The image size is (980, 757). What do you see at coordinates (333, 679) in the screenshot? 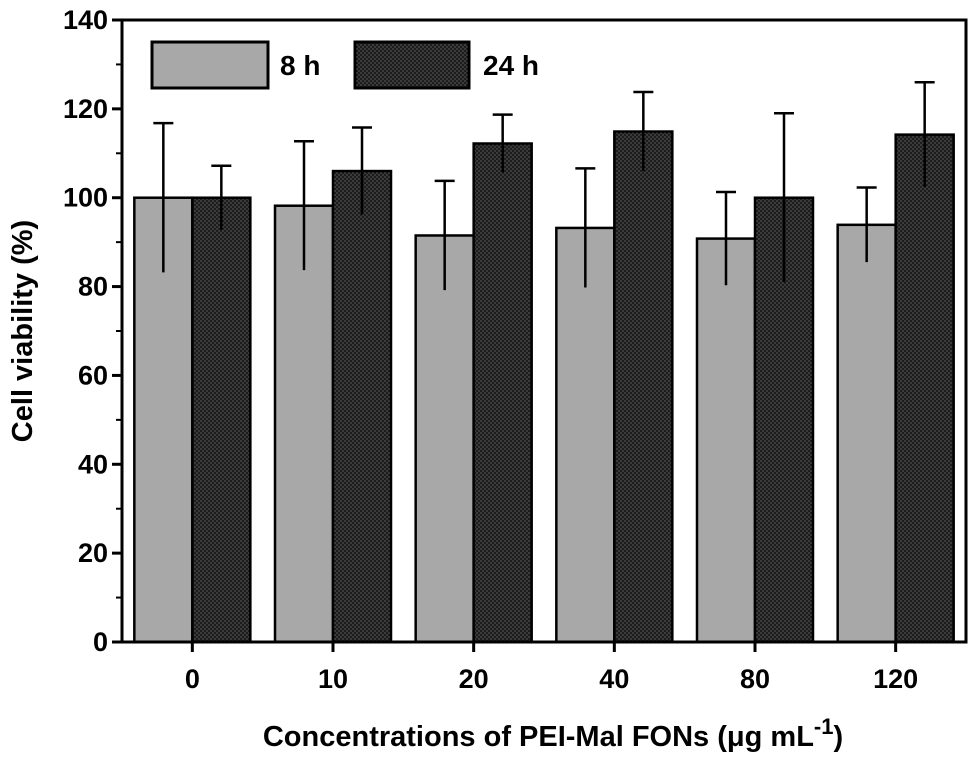
I see `x-tick-label: 10` at bounding box center [333, 679].